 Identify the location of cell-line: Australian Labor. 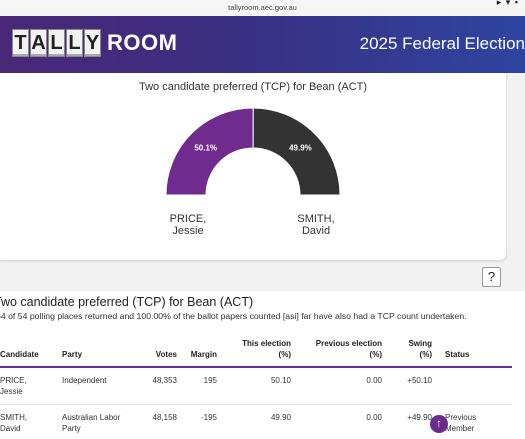
(91, 417).